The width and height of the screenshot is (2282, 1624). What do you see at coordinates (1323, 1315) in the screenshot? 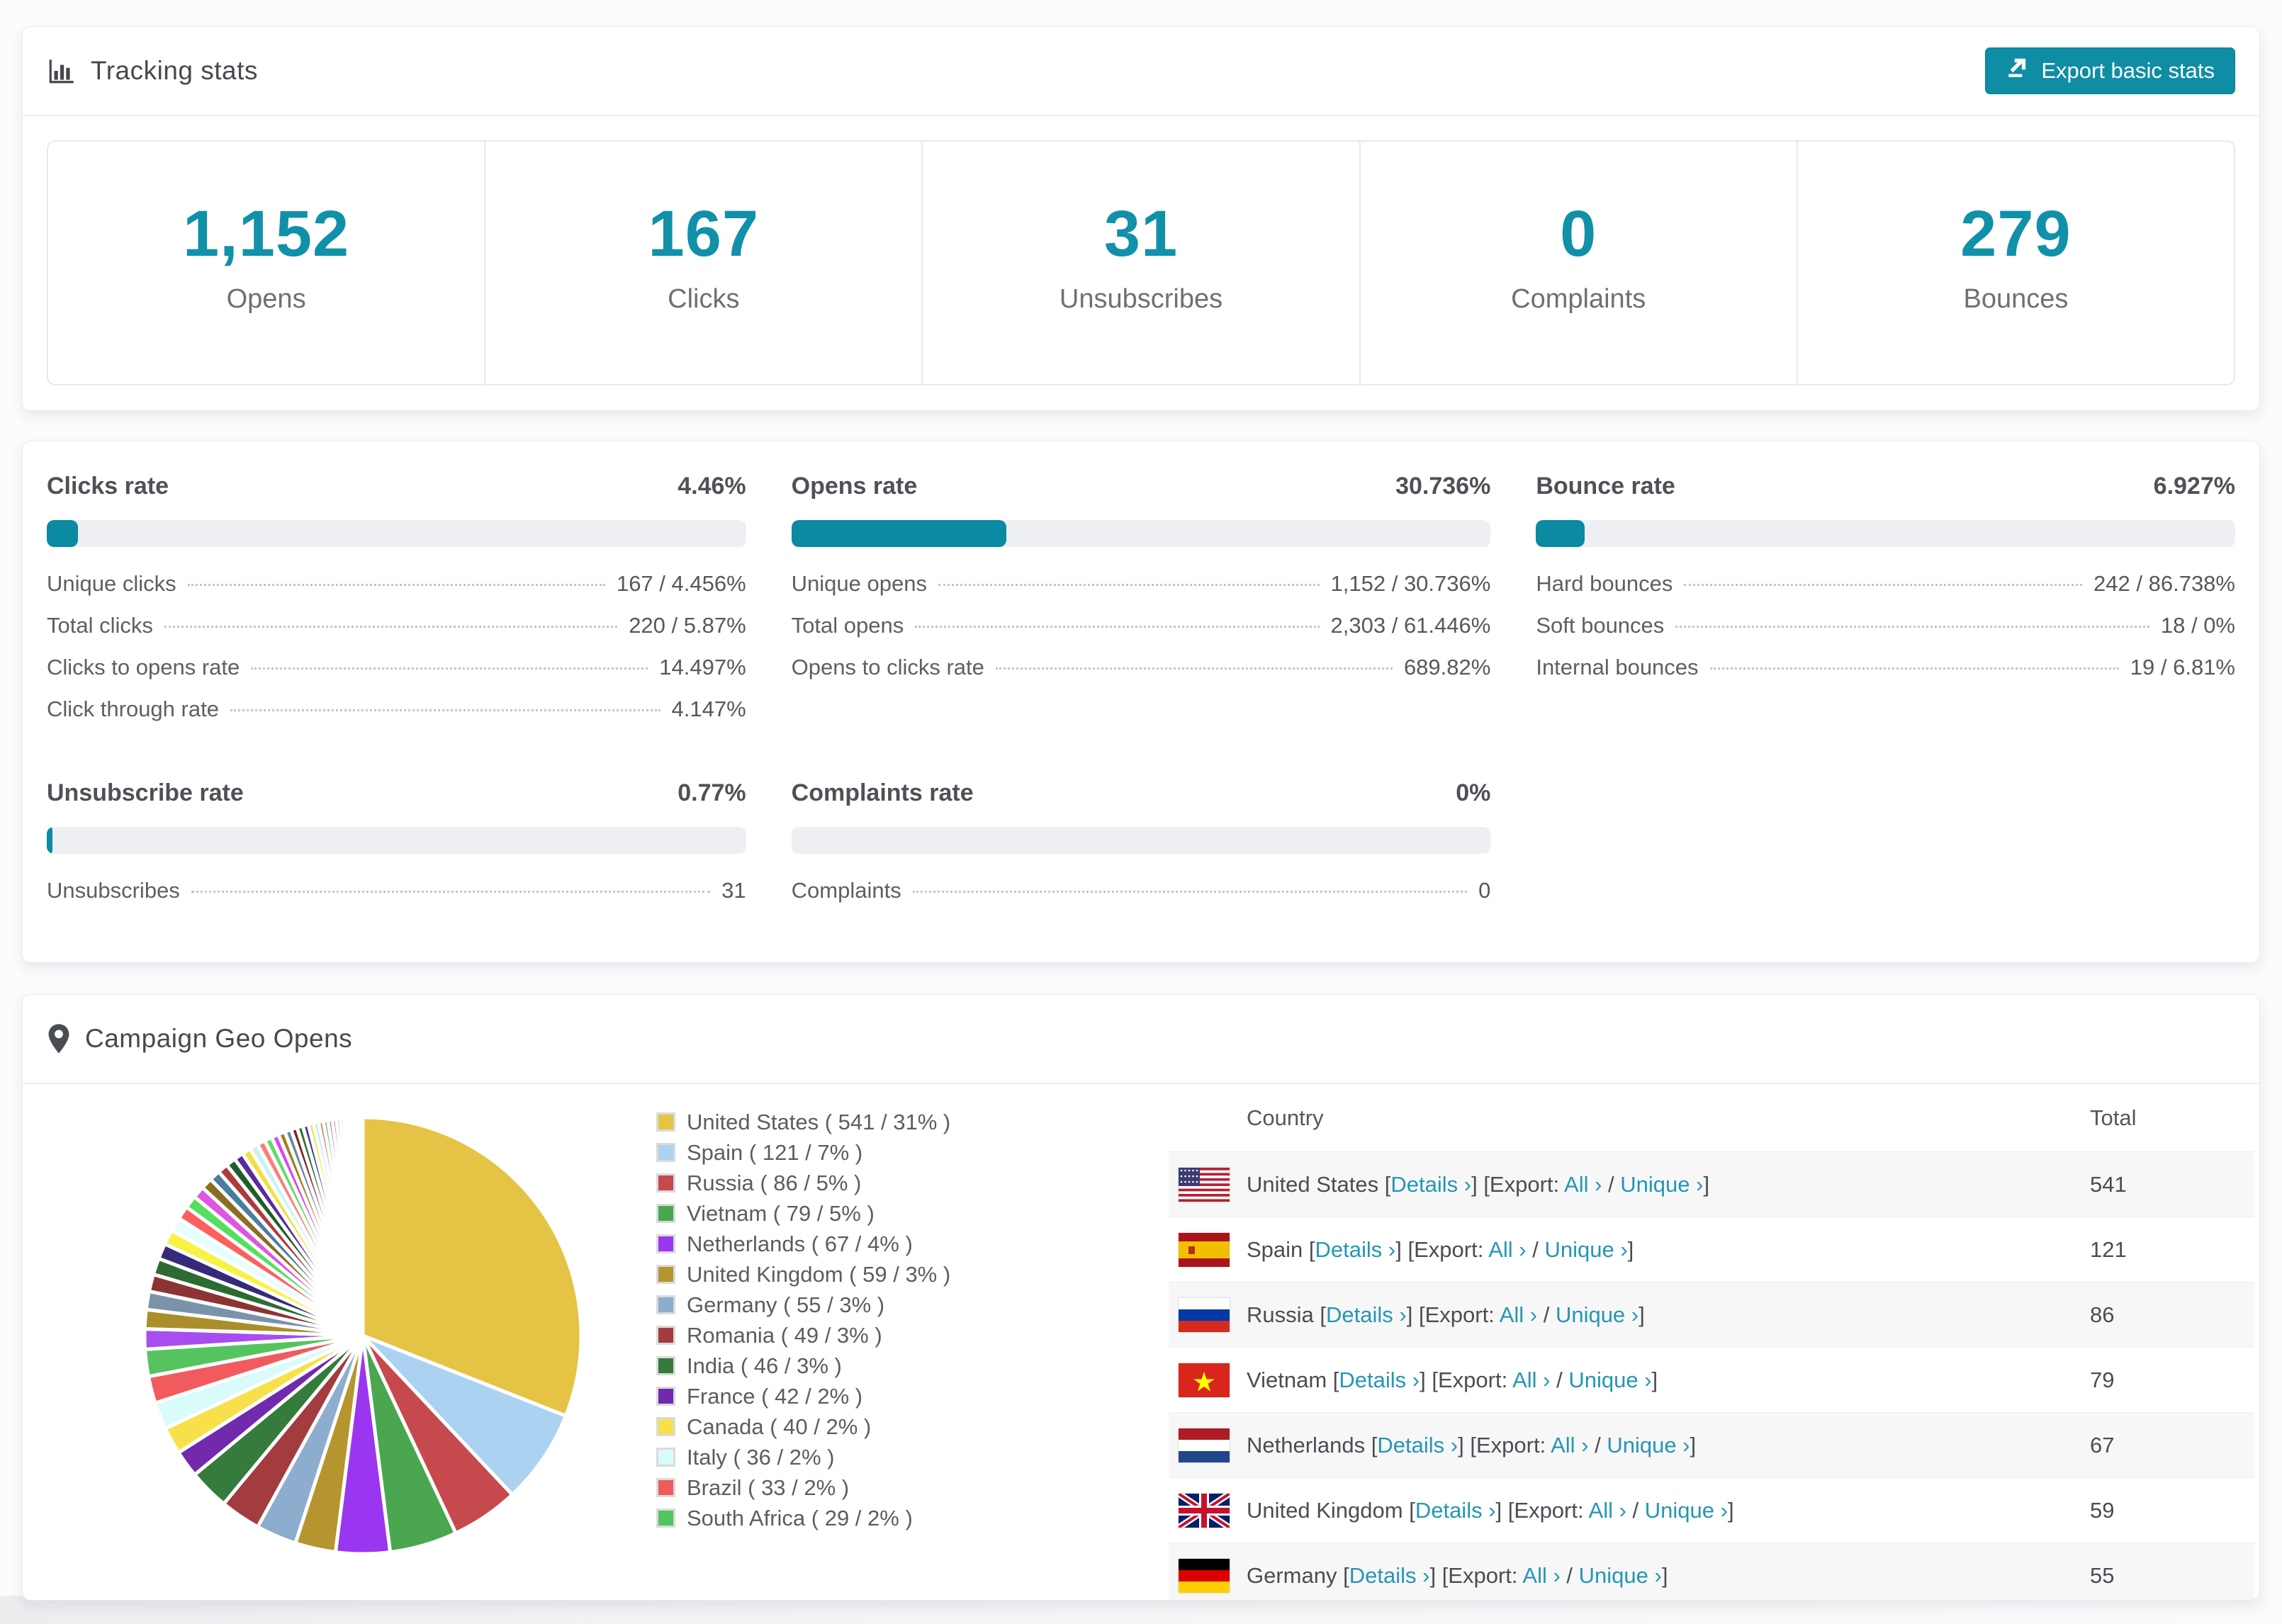
I see `bracket: [` at bounding box center [1323, 1315].